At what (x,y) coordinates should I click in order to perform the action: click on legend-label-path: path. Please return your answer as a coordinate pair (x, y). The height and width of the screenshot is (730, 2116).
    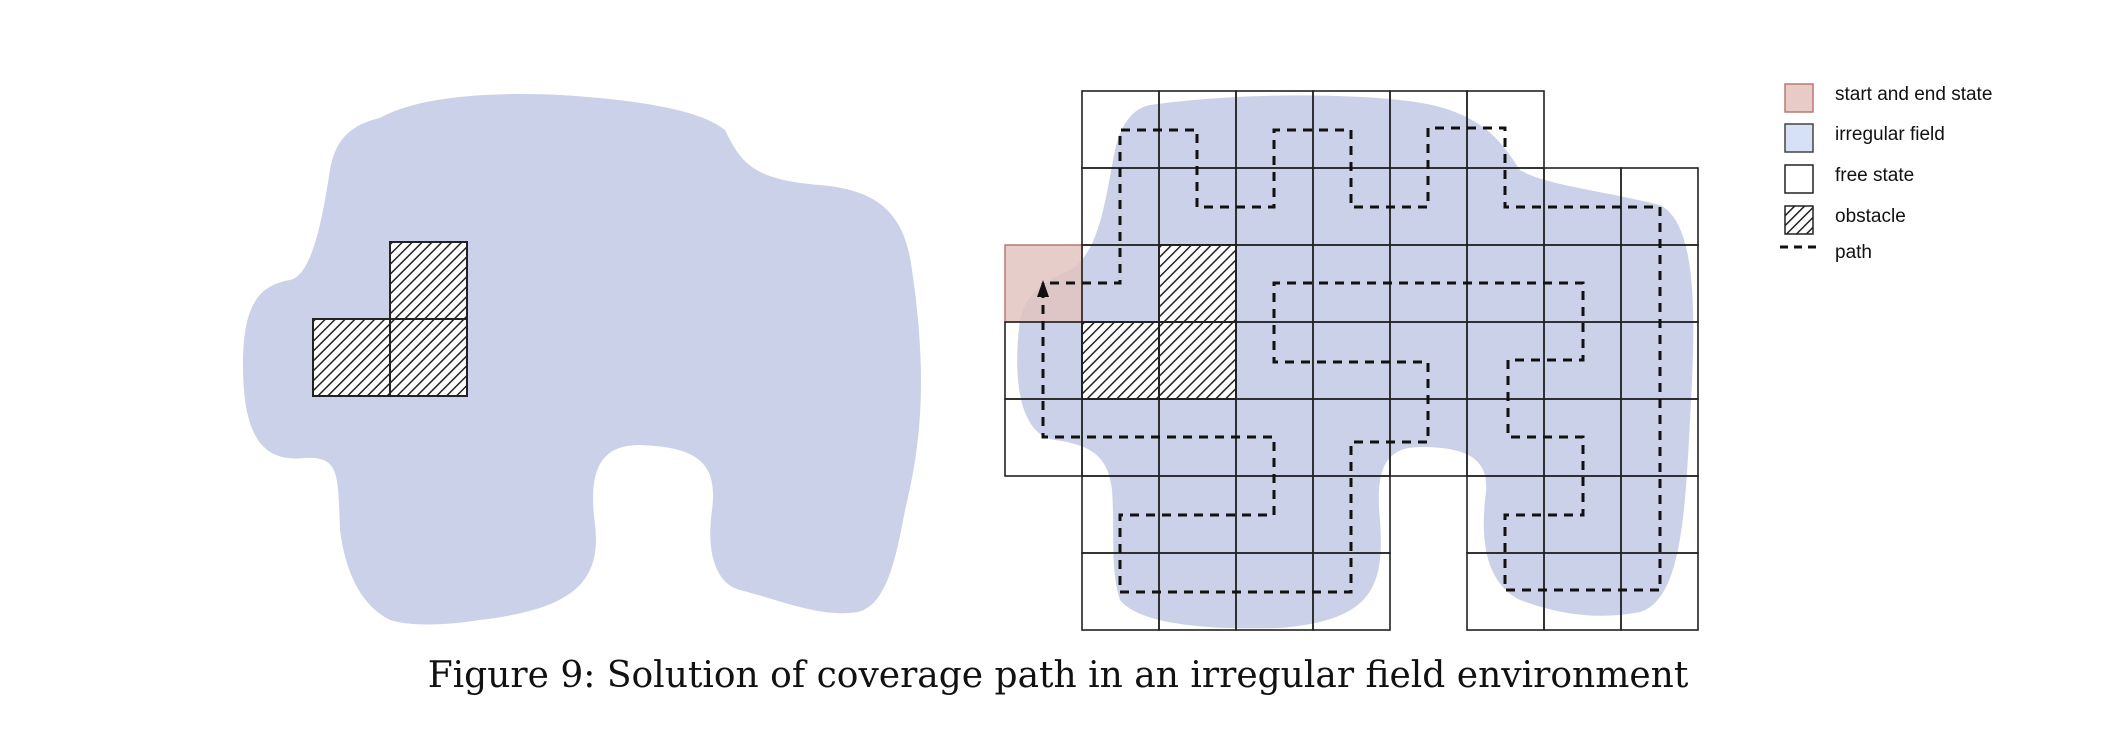
    Looking at the image, I should click on (1853, 252).